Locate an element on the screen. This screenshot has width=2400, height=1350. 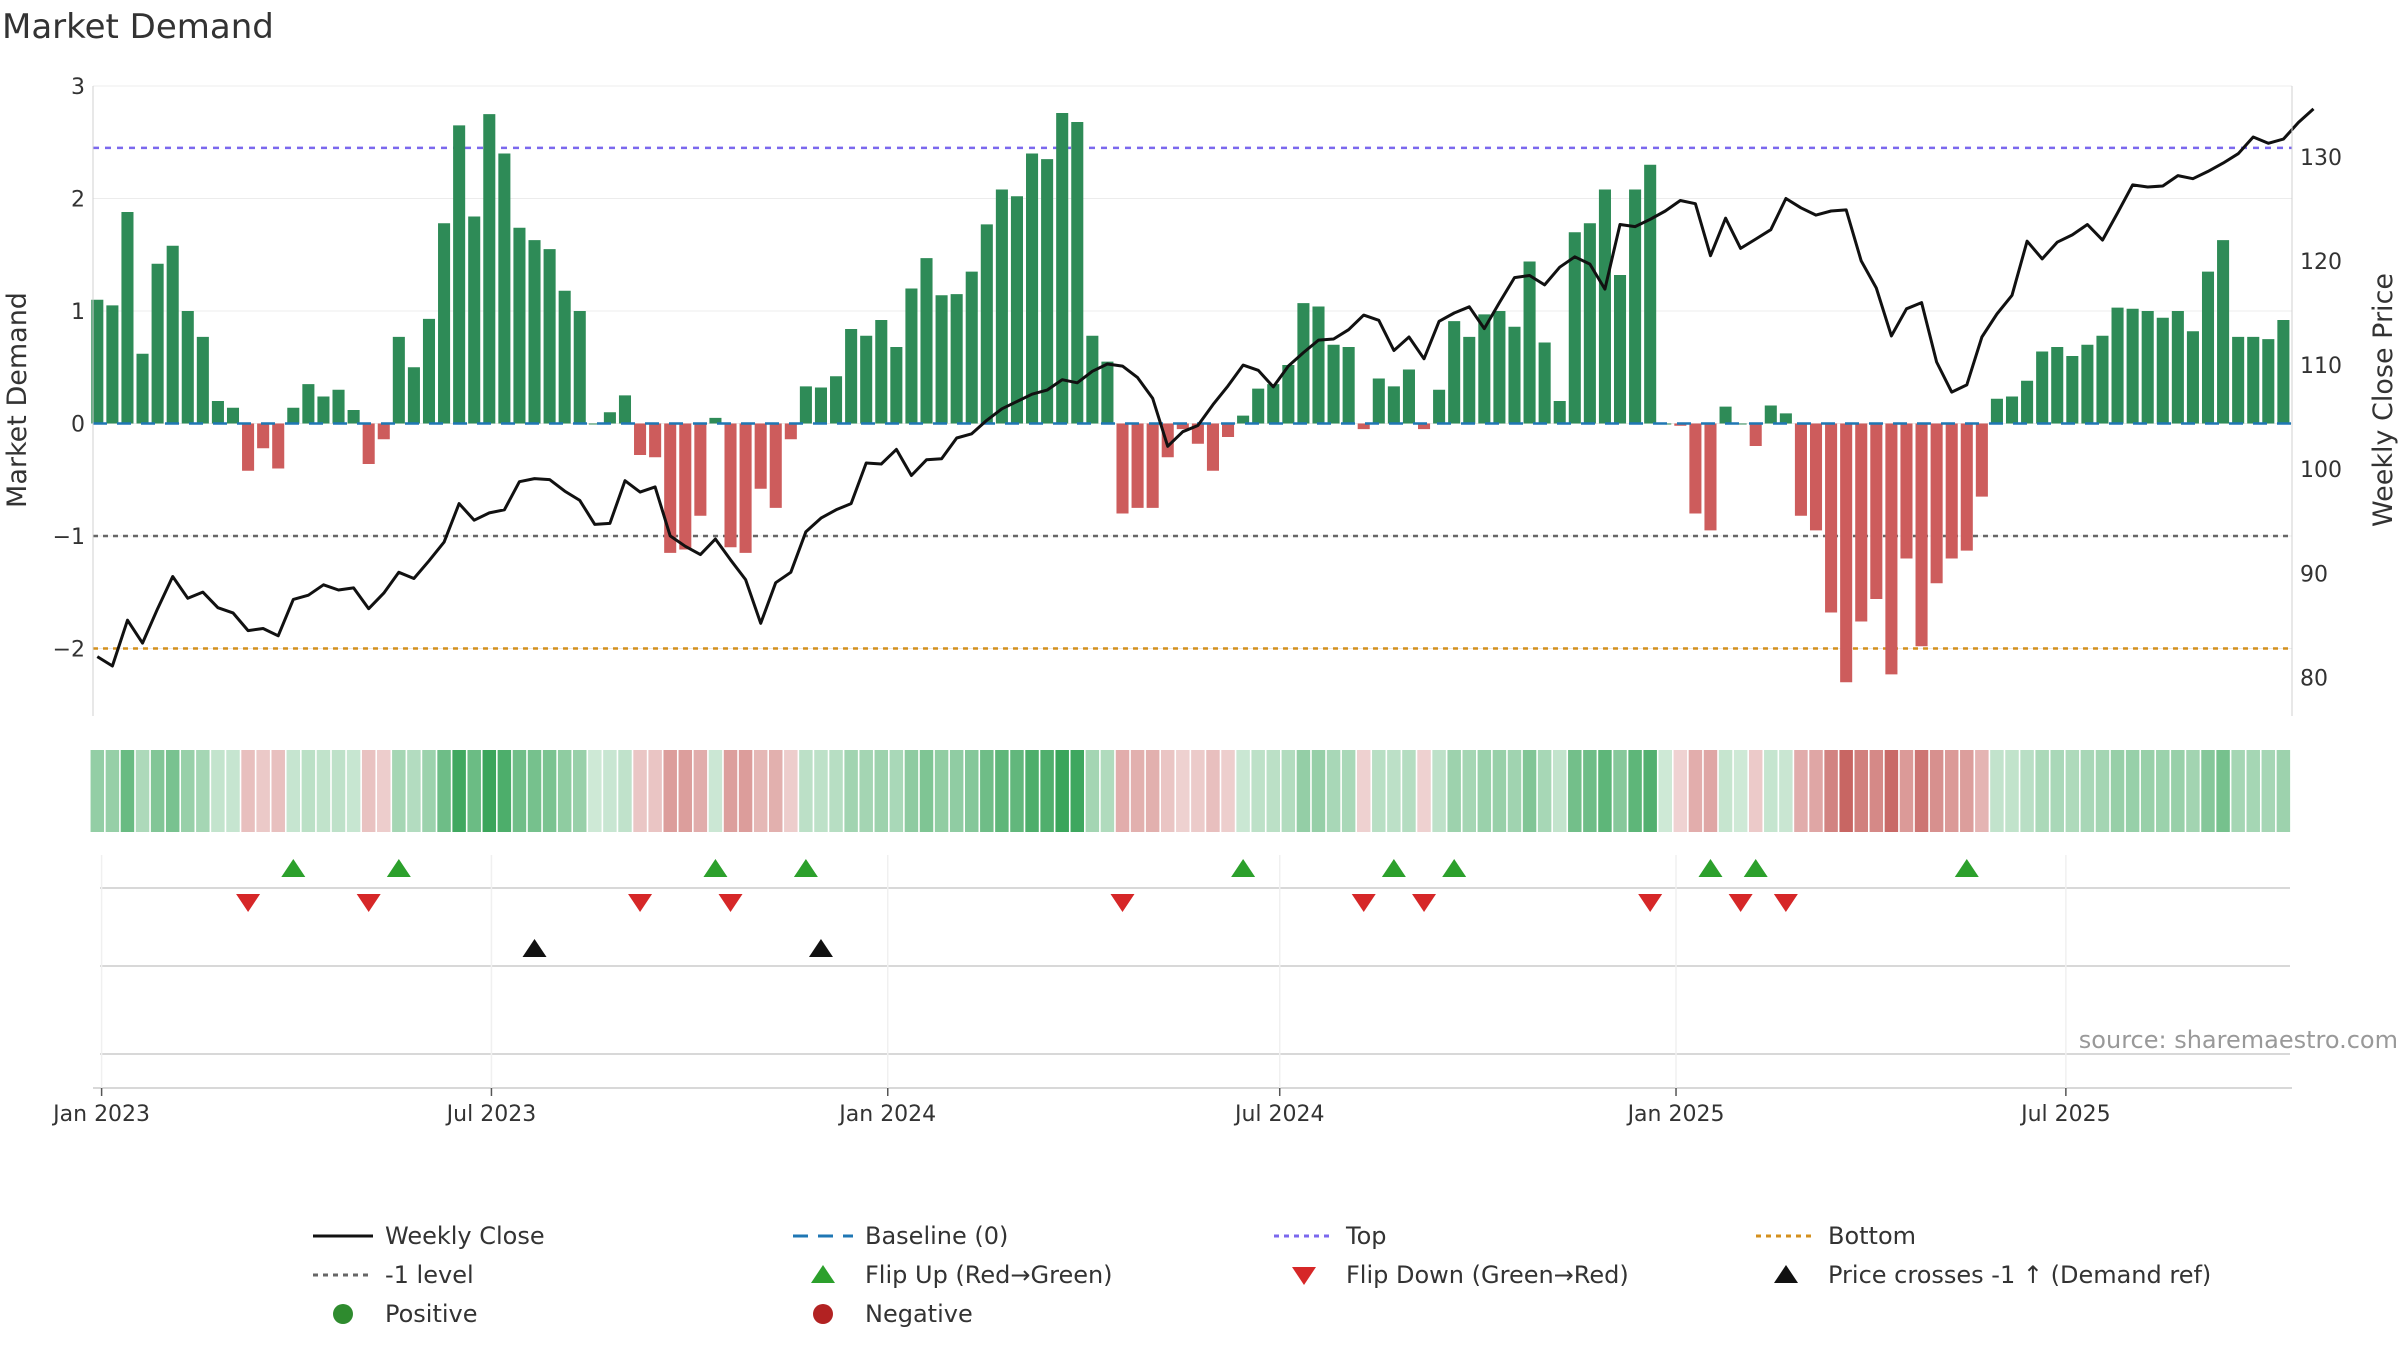
x-tick-label: Jul 2023 is located at coordinates (491, 1114).